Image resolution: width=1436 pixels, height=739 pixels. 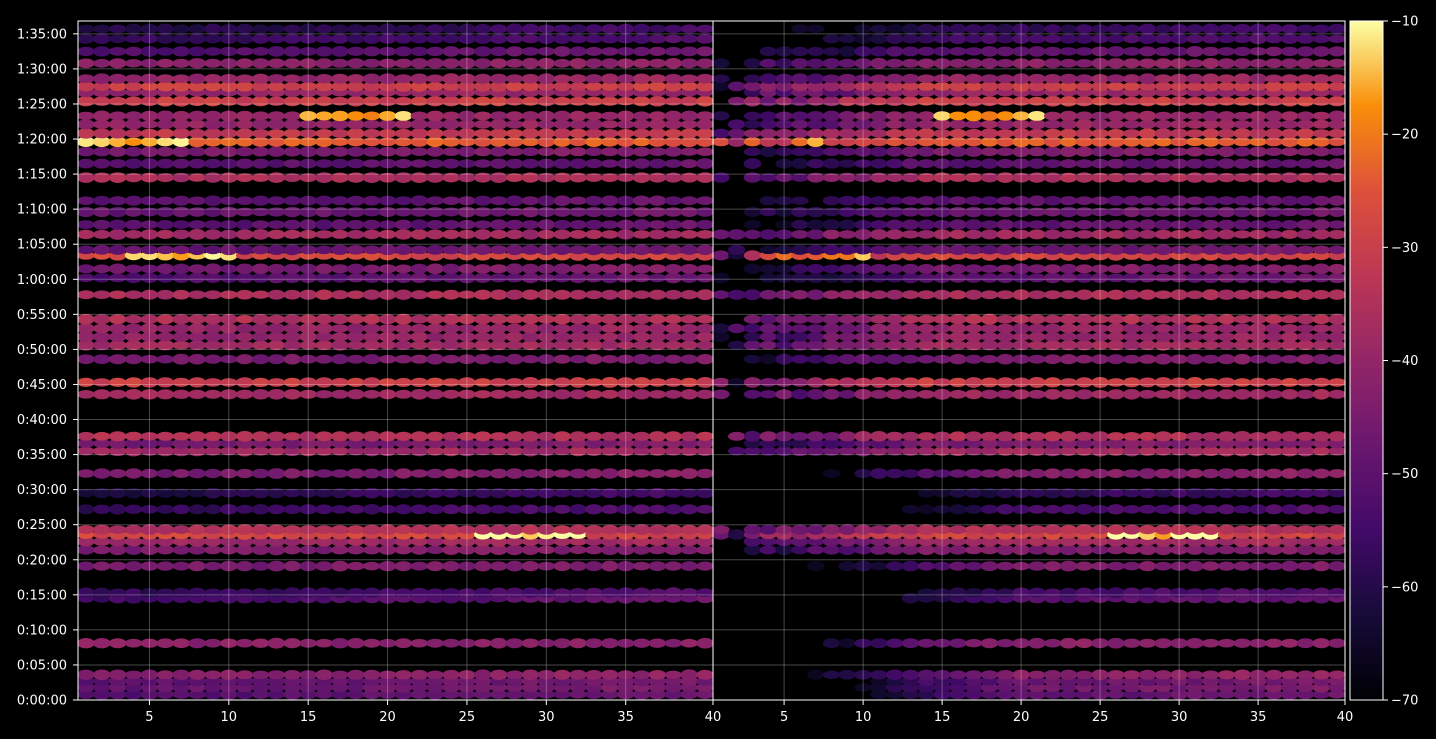 What do you see at coordinates (42, 420) in the screenshot?
I see `y-tick-label: 0:40:00` at bounding box center [42, 420].